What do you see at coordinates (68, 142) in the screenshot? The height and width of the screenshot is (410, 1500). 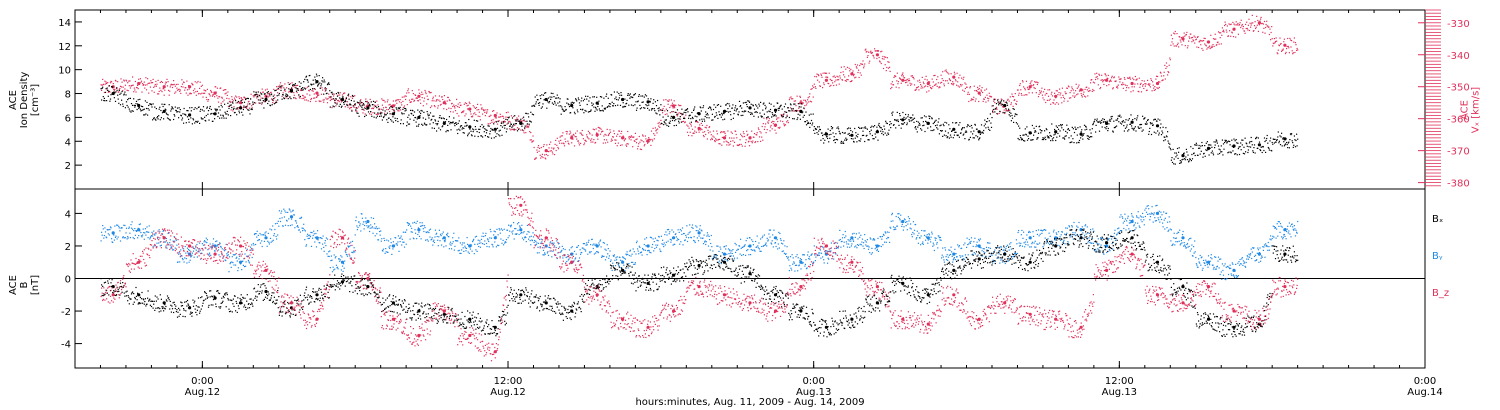 I see `density-tick-label: 4` at bounding box center [68, 142].